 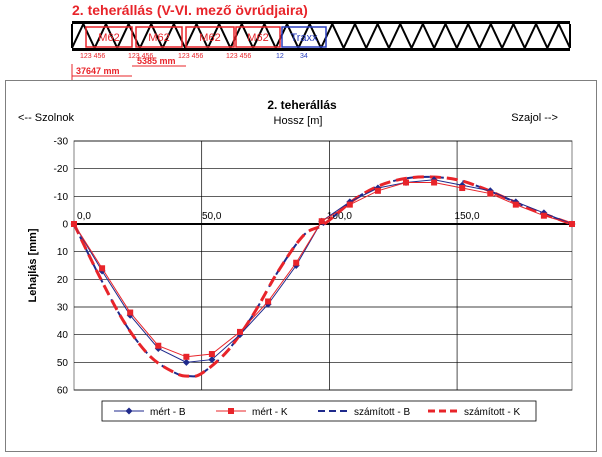 What do you see at coordinates (63, 391) in the screenshot?
I see `y-tick-label: 60` at bounding box center [63, 391].